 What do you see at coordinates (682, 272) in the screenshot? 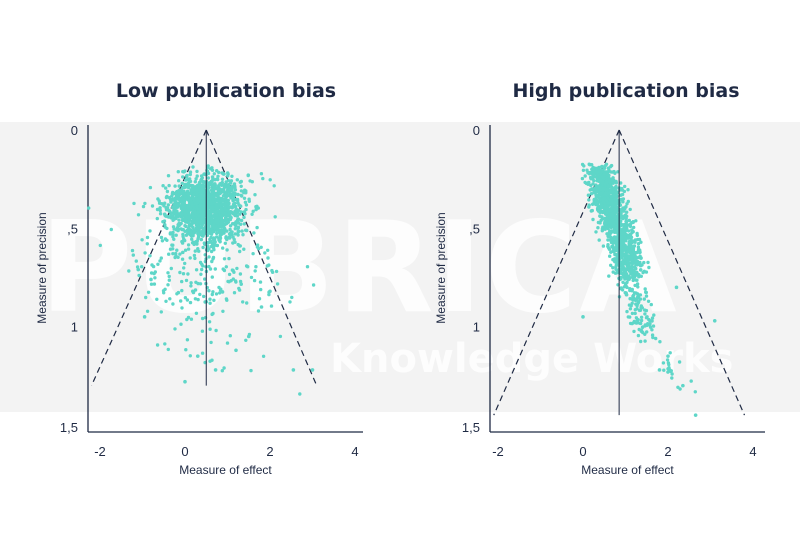
I see `funnel-right-boundary` at bounding box center [682, 272].